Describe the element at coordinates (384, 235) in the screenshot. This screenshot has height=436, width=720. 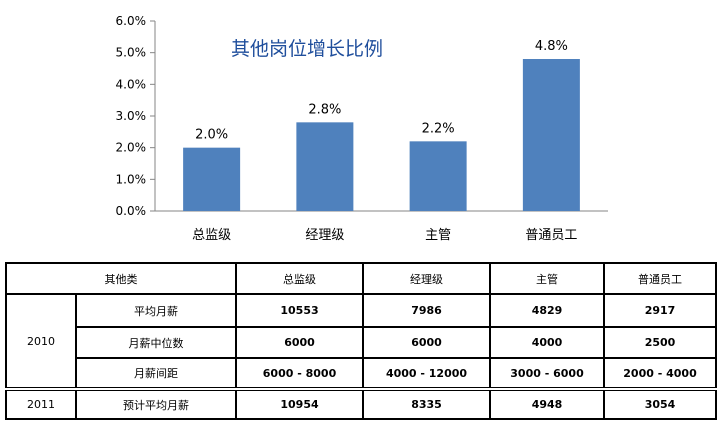
I see `x-axis-categories: 总监级 经理级 主管 普通员工` at that location.